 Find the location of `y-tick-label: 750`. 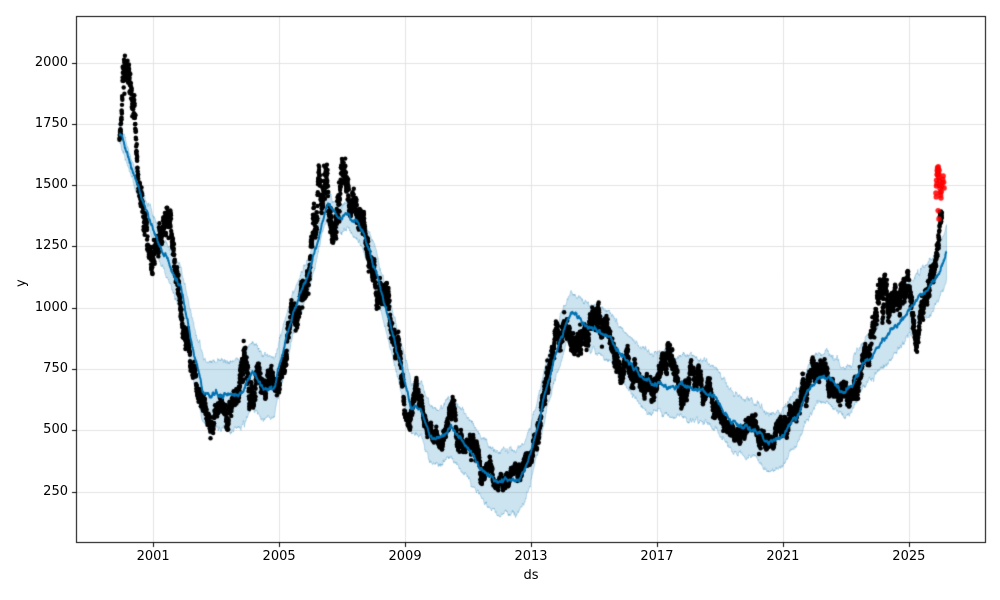

y-tick-label: 750 is located at coordinates (55, 368).